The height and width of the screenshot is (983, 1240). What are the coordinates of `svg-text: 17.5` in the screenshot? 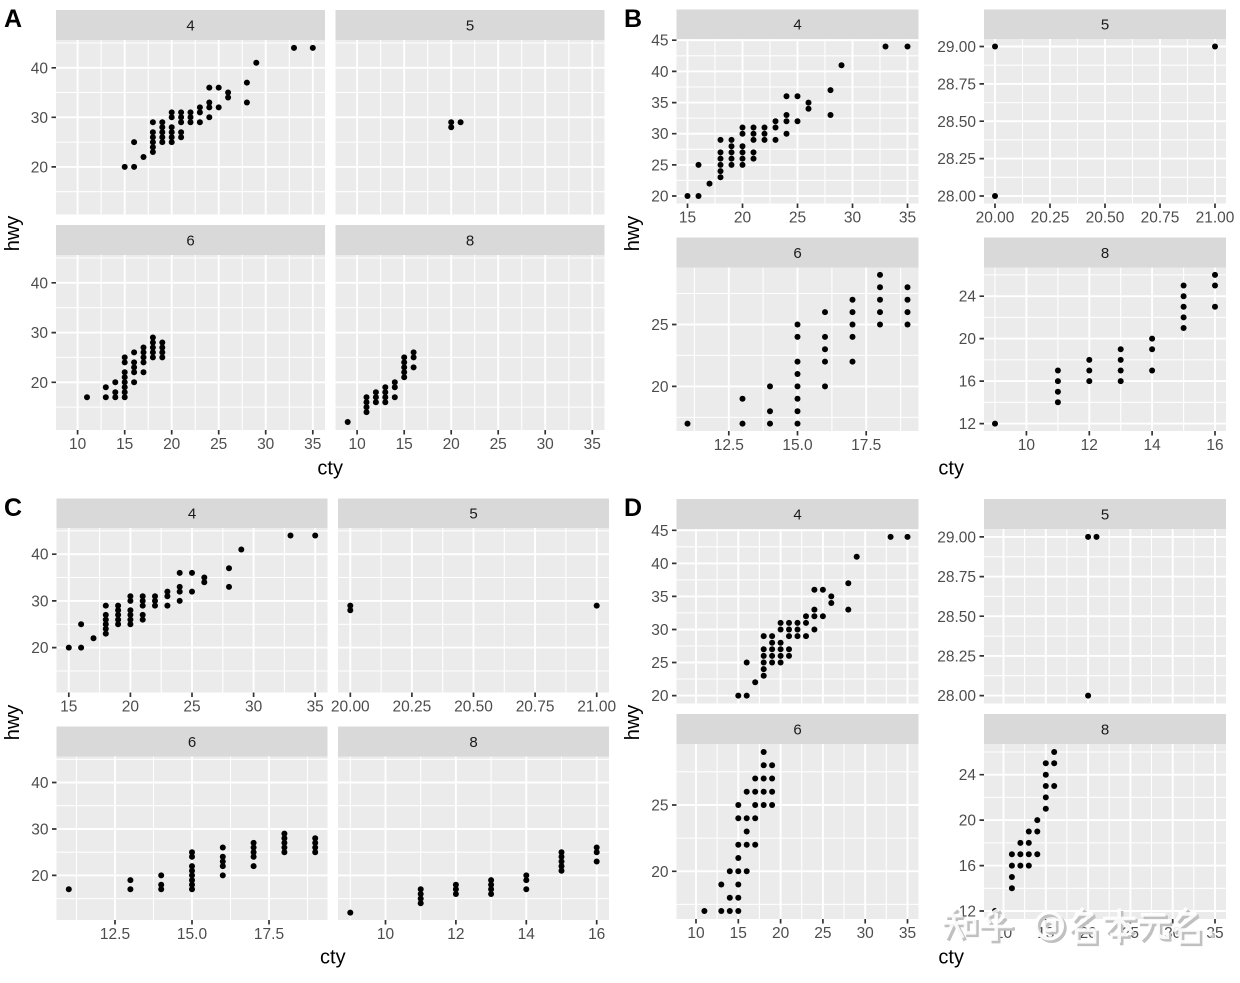 It's located at (269, 934).